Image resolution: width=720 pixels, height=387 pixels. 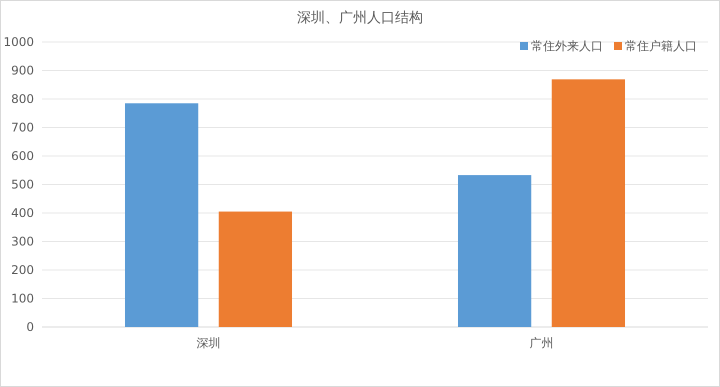 What do you see at coordinates (30, 327) in the screenshot?
I see `y-tick-label: 0` at bounding box center [30, 327].